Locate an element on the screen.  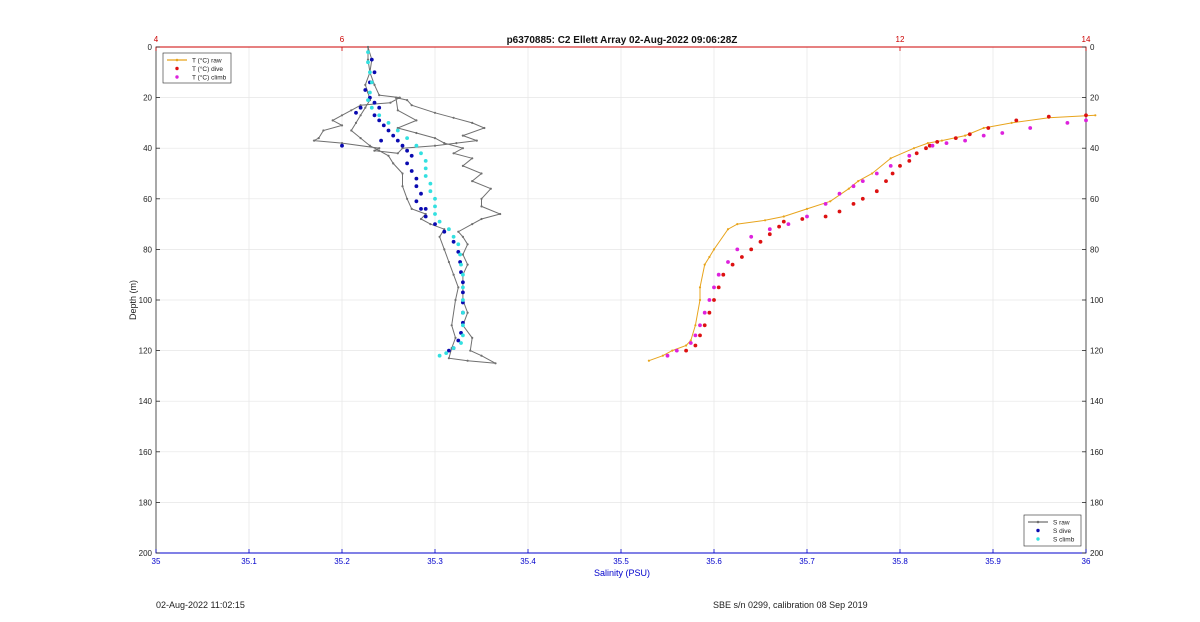
temperature-tick-label: 6 is located at coordinates (342, 39).